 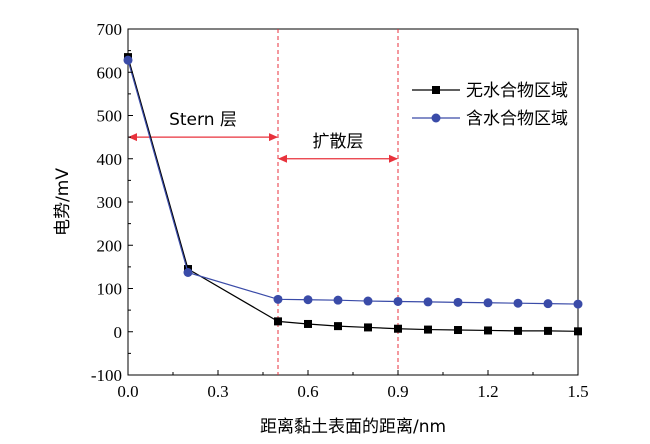 I want to click on y-tick-label: 0, so click(x=118, y=332).